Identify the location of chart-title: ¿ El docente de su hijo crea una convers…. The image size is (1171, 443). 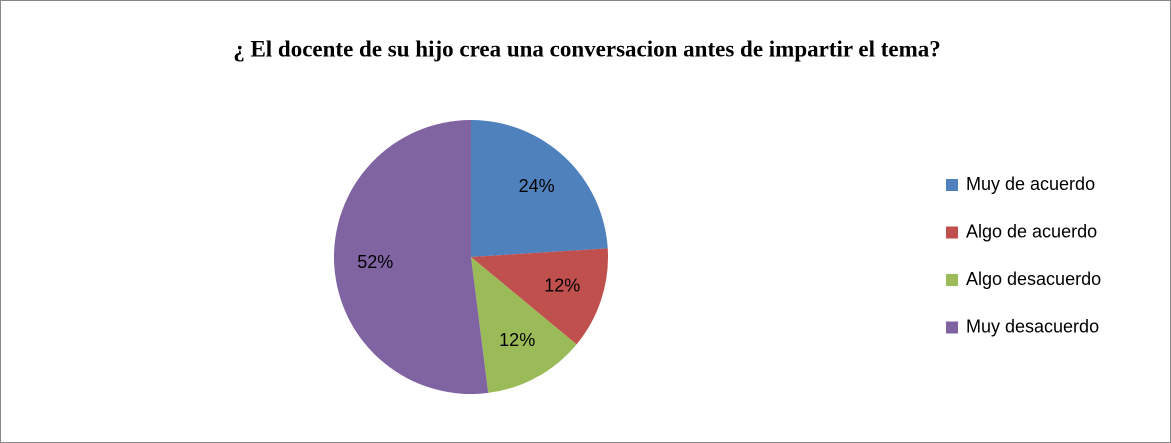
(587, 48).